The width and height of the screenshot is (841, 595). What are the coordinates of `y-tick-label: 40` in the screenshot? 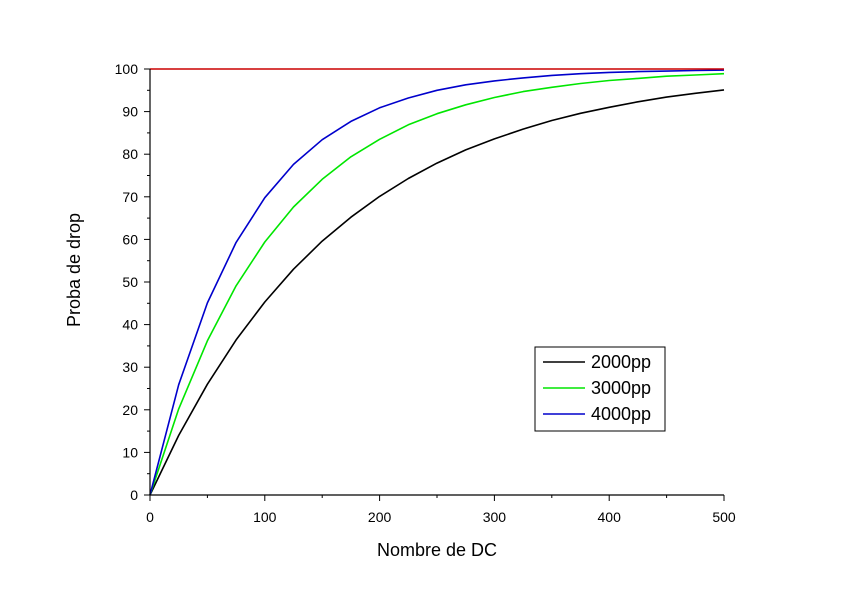 It's located at (130, 325).